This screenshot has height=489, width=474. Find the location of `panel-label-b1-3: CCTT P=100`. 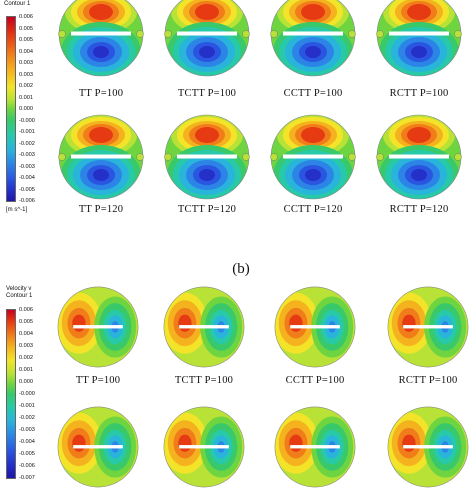

panel-label-b1-3: CCTT P=100 is located at coordinates (315, 380).